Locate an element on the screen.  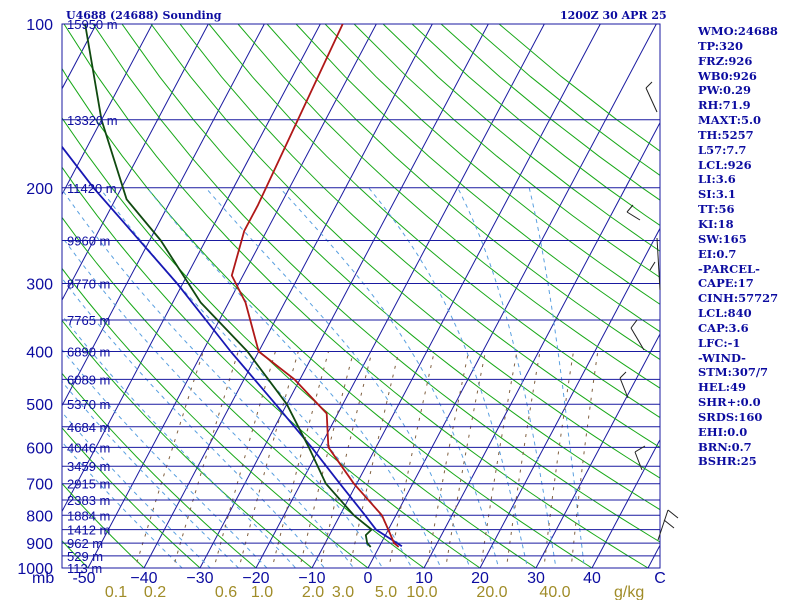
index-row: TT:56 is located at coordinates (716, 209).